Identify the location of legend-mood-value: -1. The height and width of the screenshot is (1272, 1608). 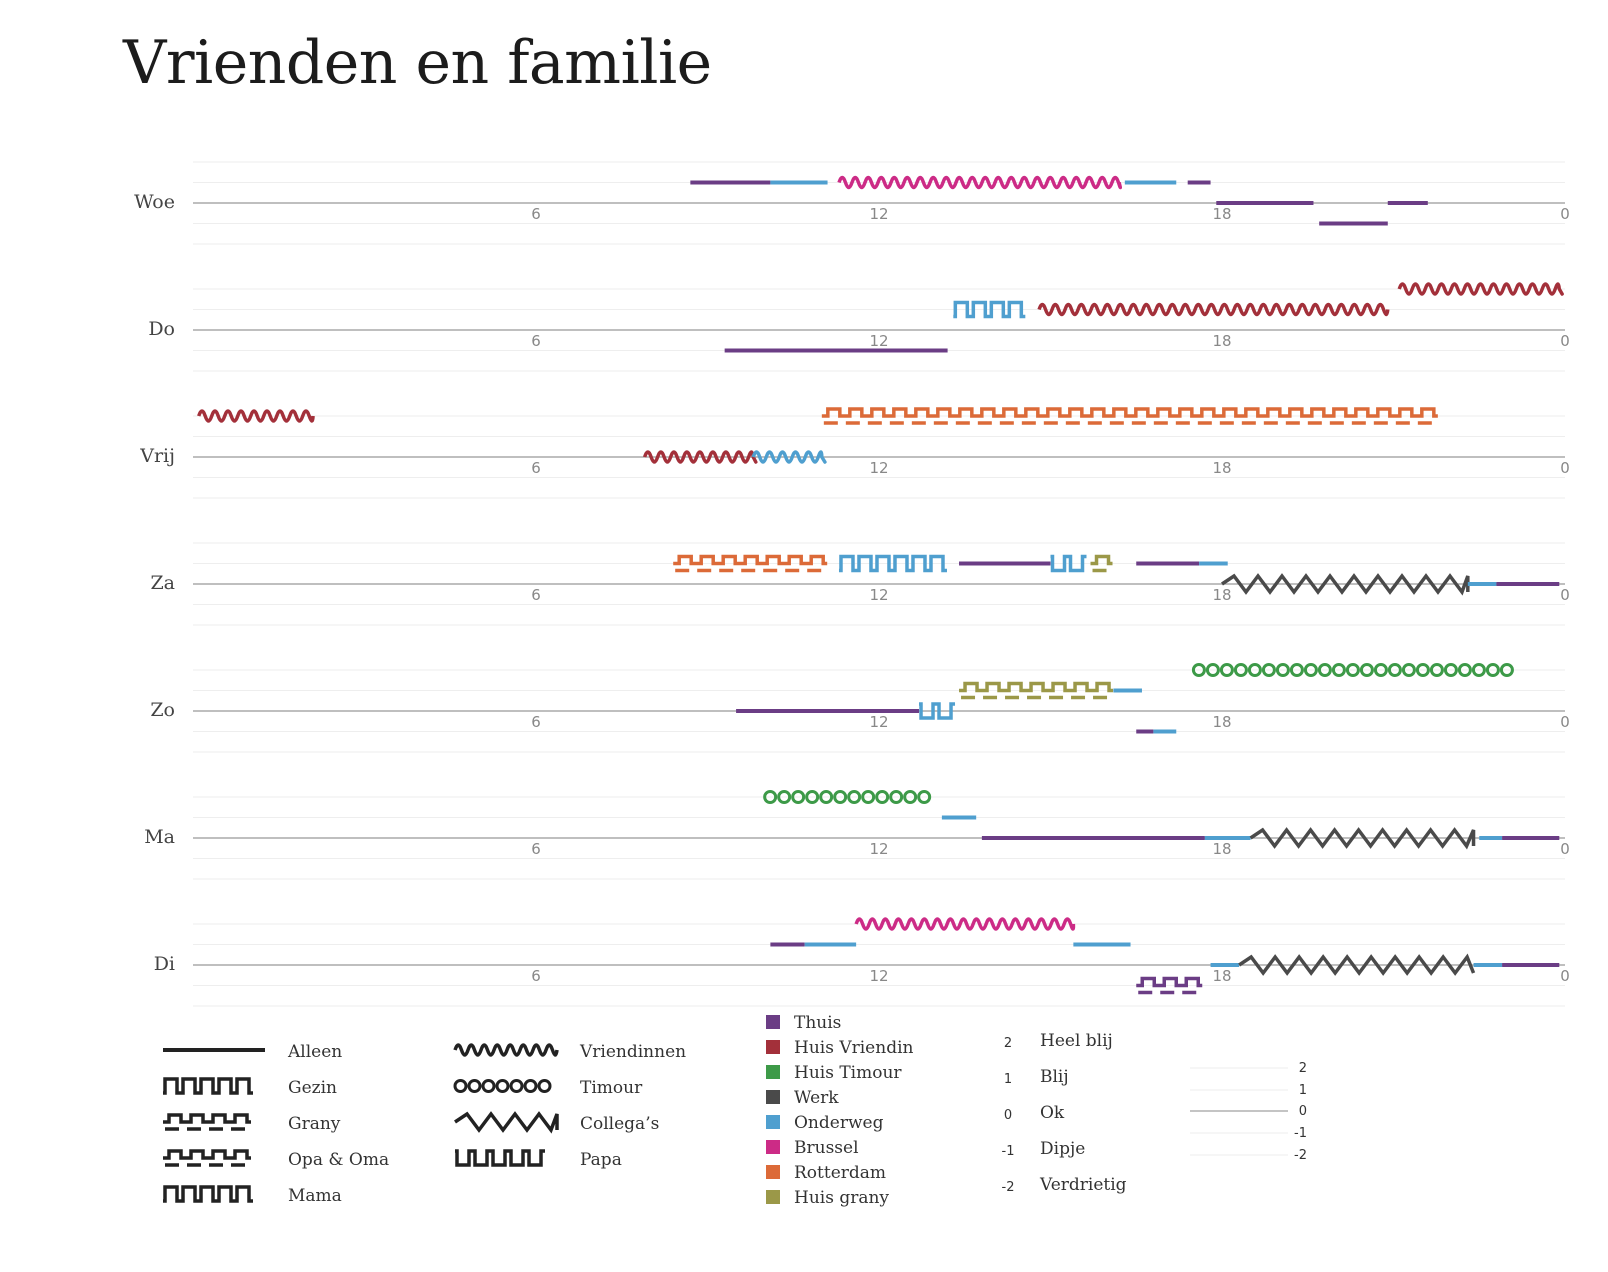
(1008, 1151).